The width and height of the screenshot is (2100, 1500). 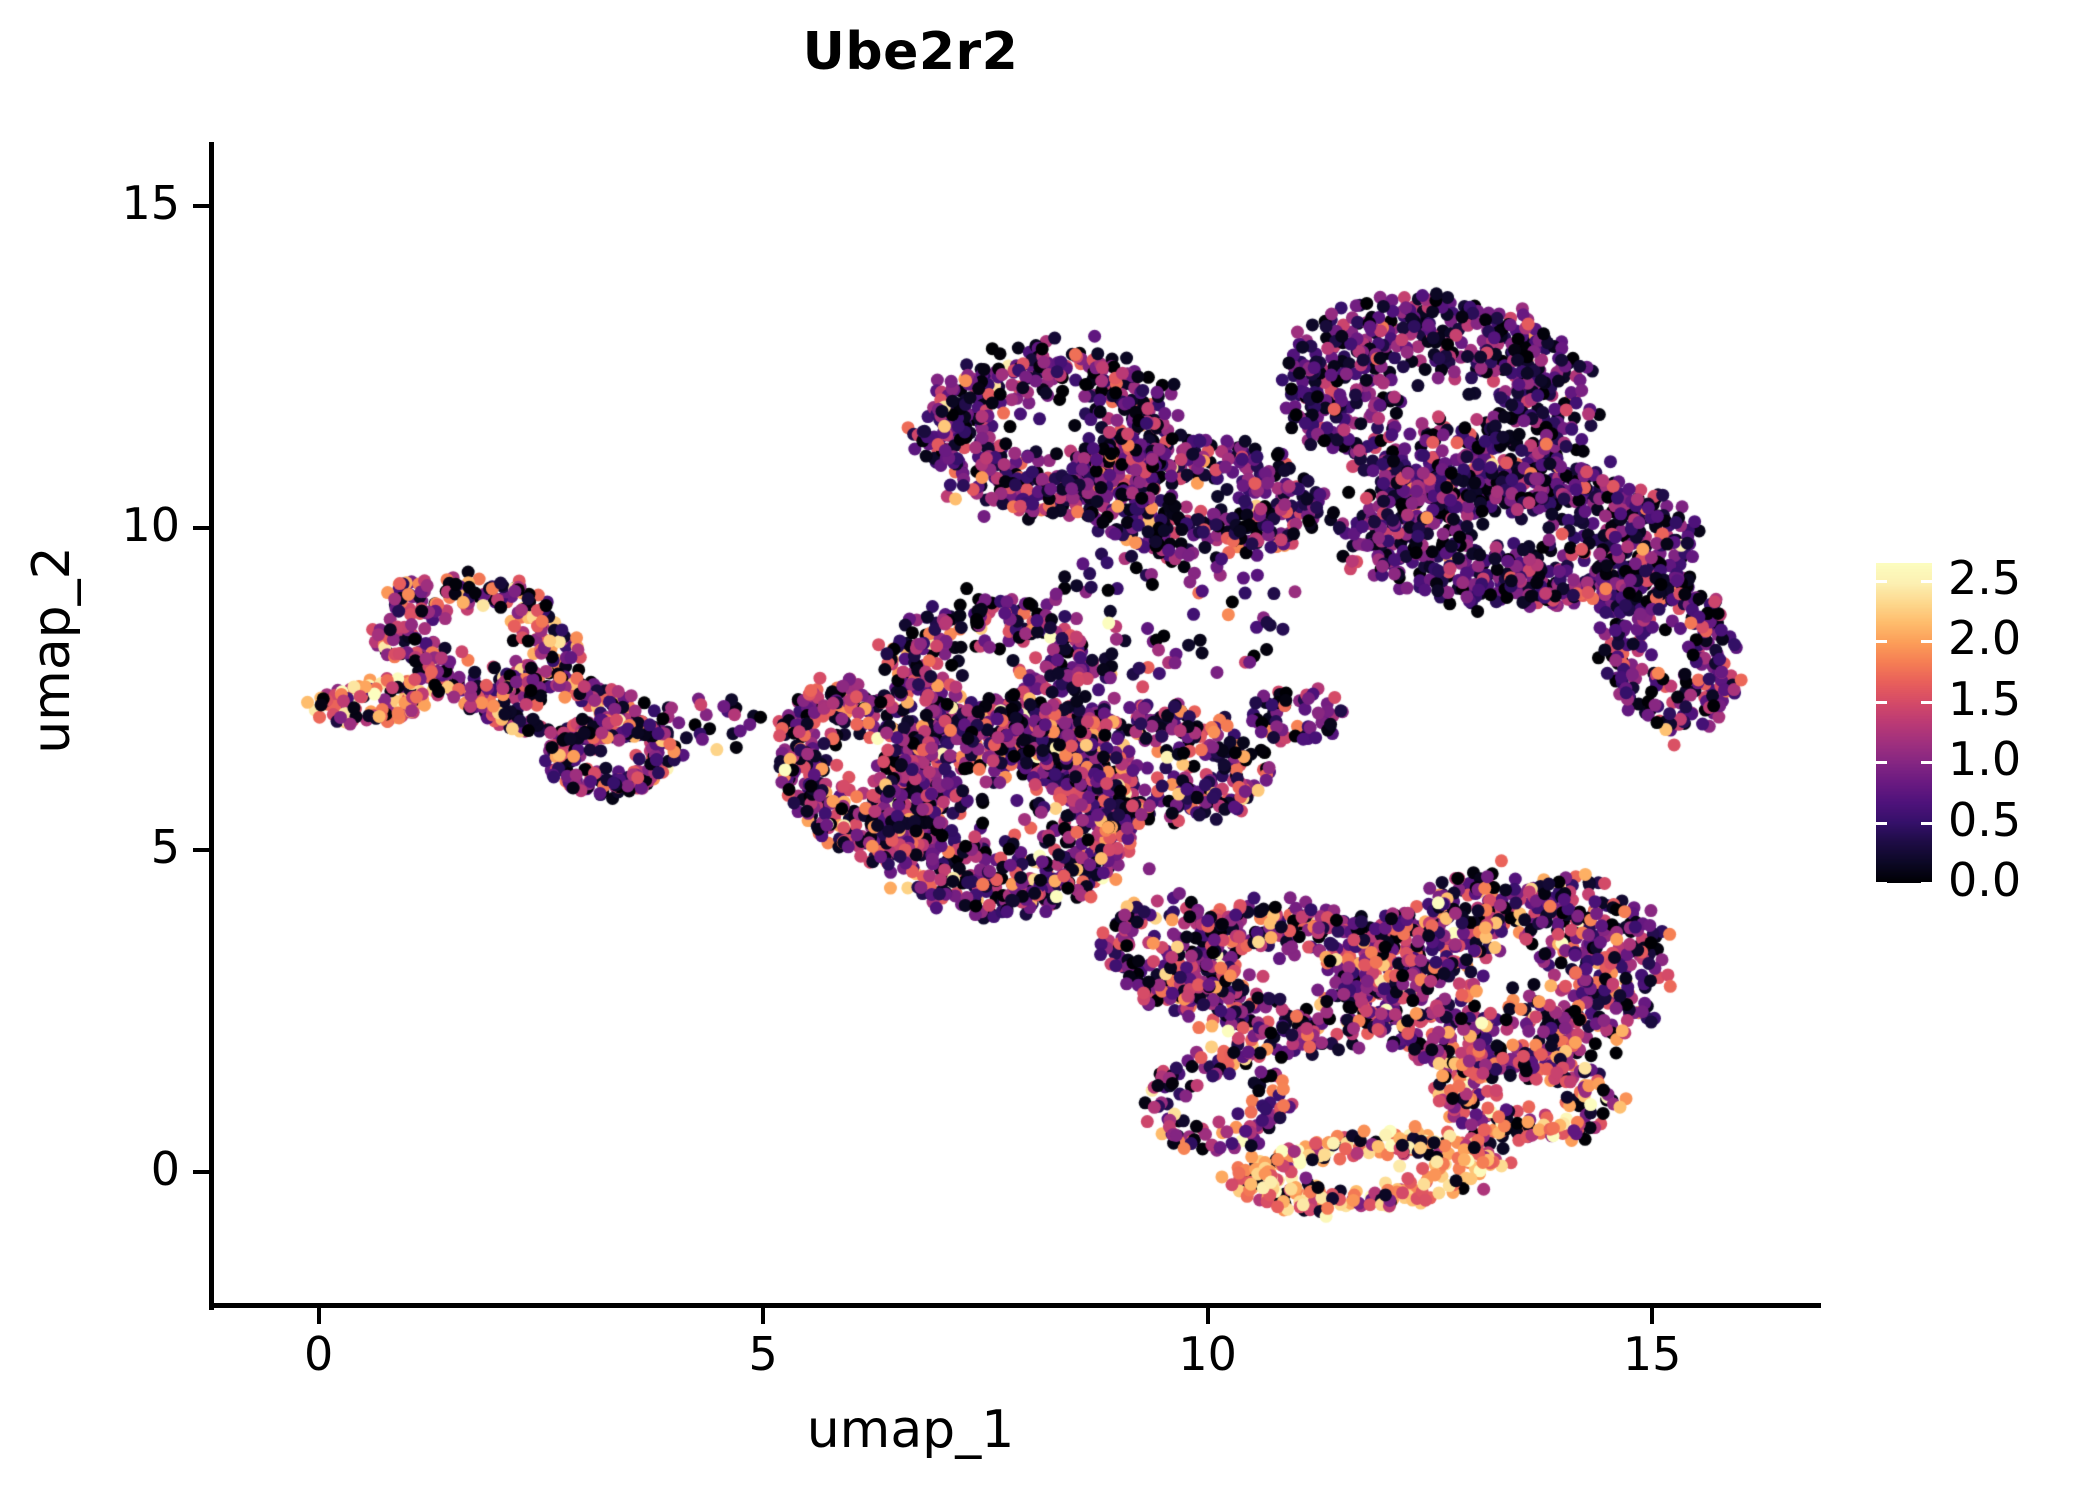 What do you see at coordinates (1985, 578) in the screenshot?
I see `colorbar-tick-label: 2.5` at bounding box center [1985, 578].